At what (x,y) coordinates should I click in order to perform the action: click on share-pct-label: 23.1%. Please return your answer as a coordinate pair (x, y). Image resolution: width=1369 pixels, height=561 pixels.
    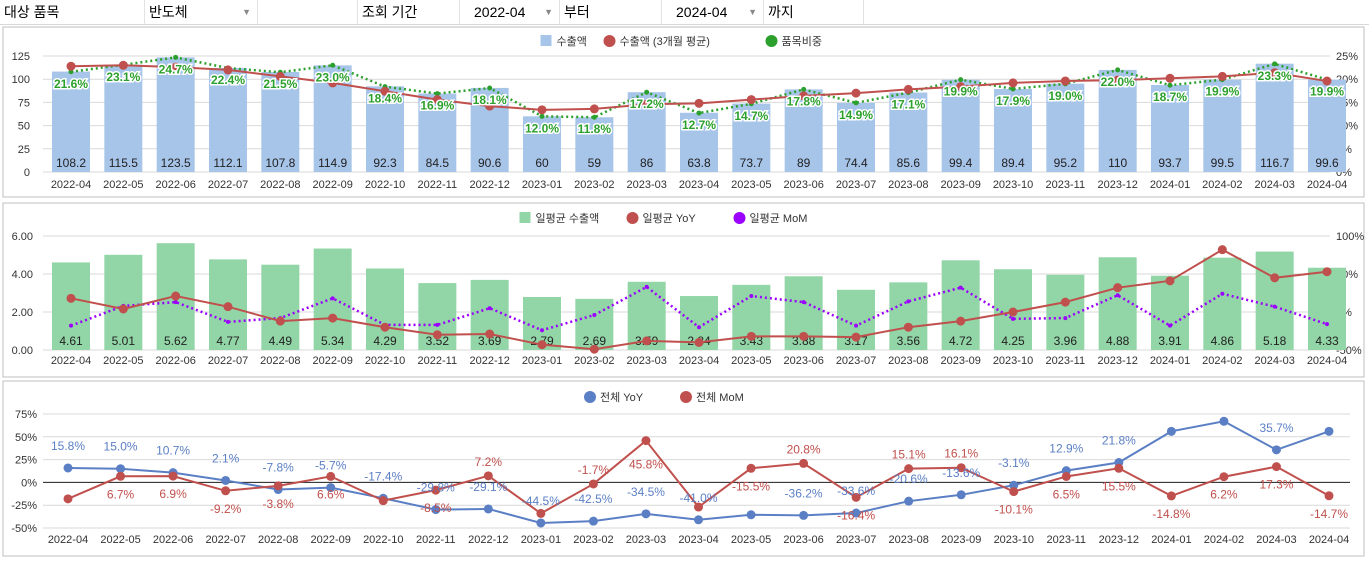
    Looking at the image, I should click on (123, 77).